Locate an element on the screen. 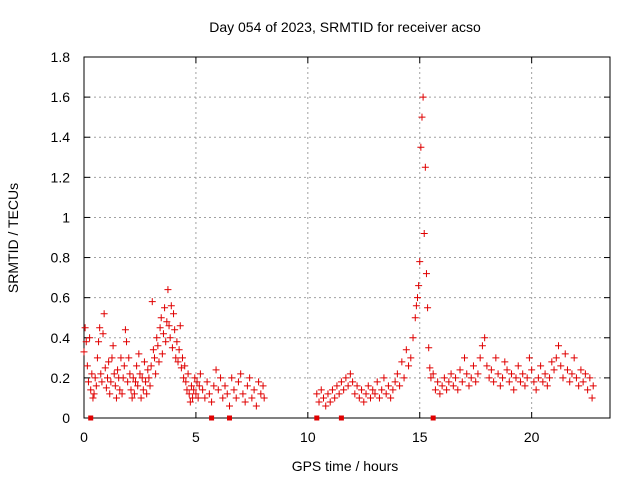 The width and height of the screenshot is (640, 480). y-tick-label: 0.2 is located at coordinates (61, 378).